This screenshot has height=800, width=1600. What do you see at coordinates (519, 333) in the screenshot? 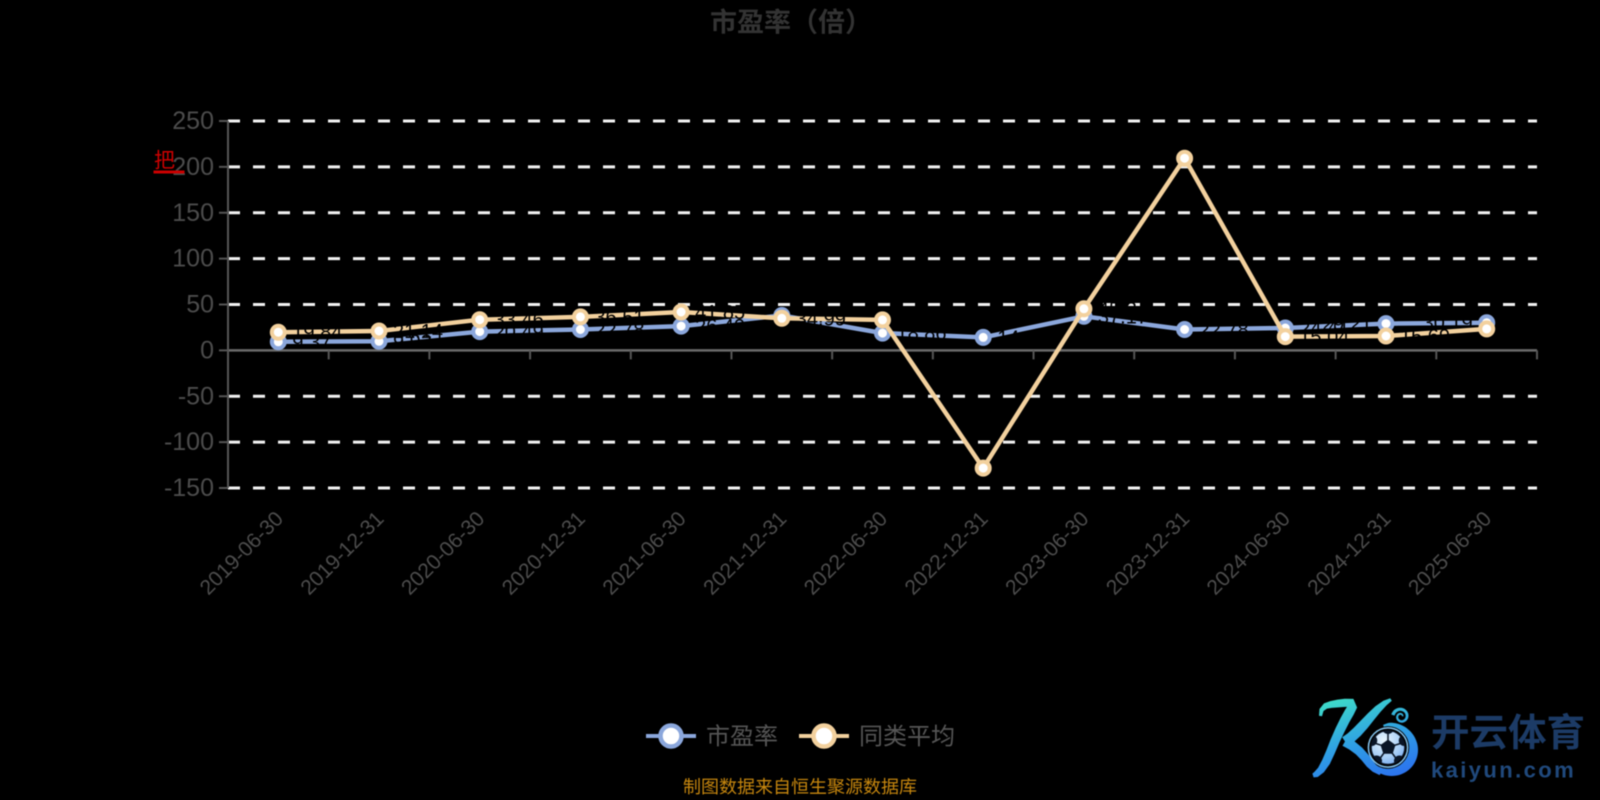
I see `data-label: 20.49` at bounding box center [519, 333].